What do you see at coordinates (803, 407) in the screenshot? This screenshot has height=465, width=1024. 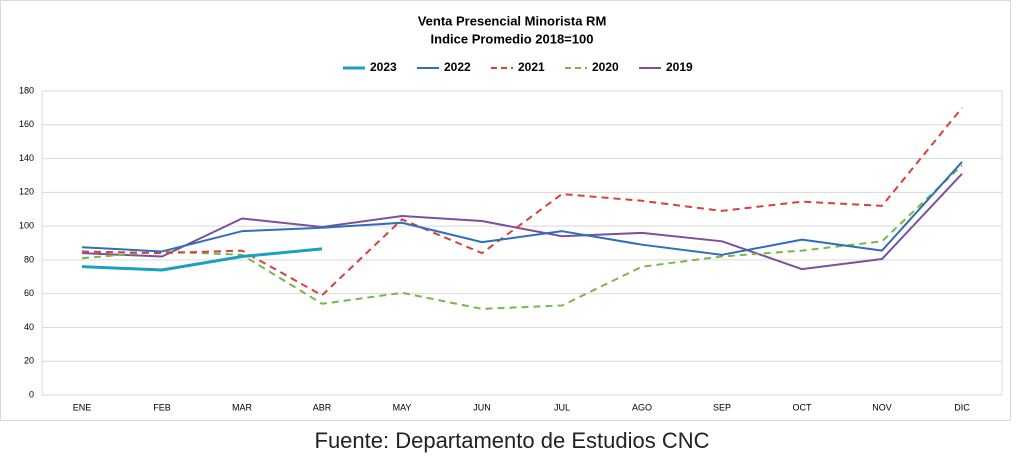 I see `x-tick-label: OCT` at bounding box center [803, 407].